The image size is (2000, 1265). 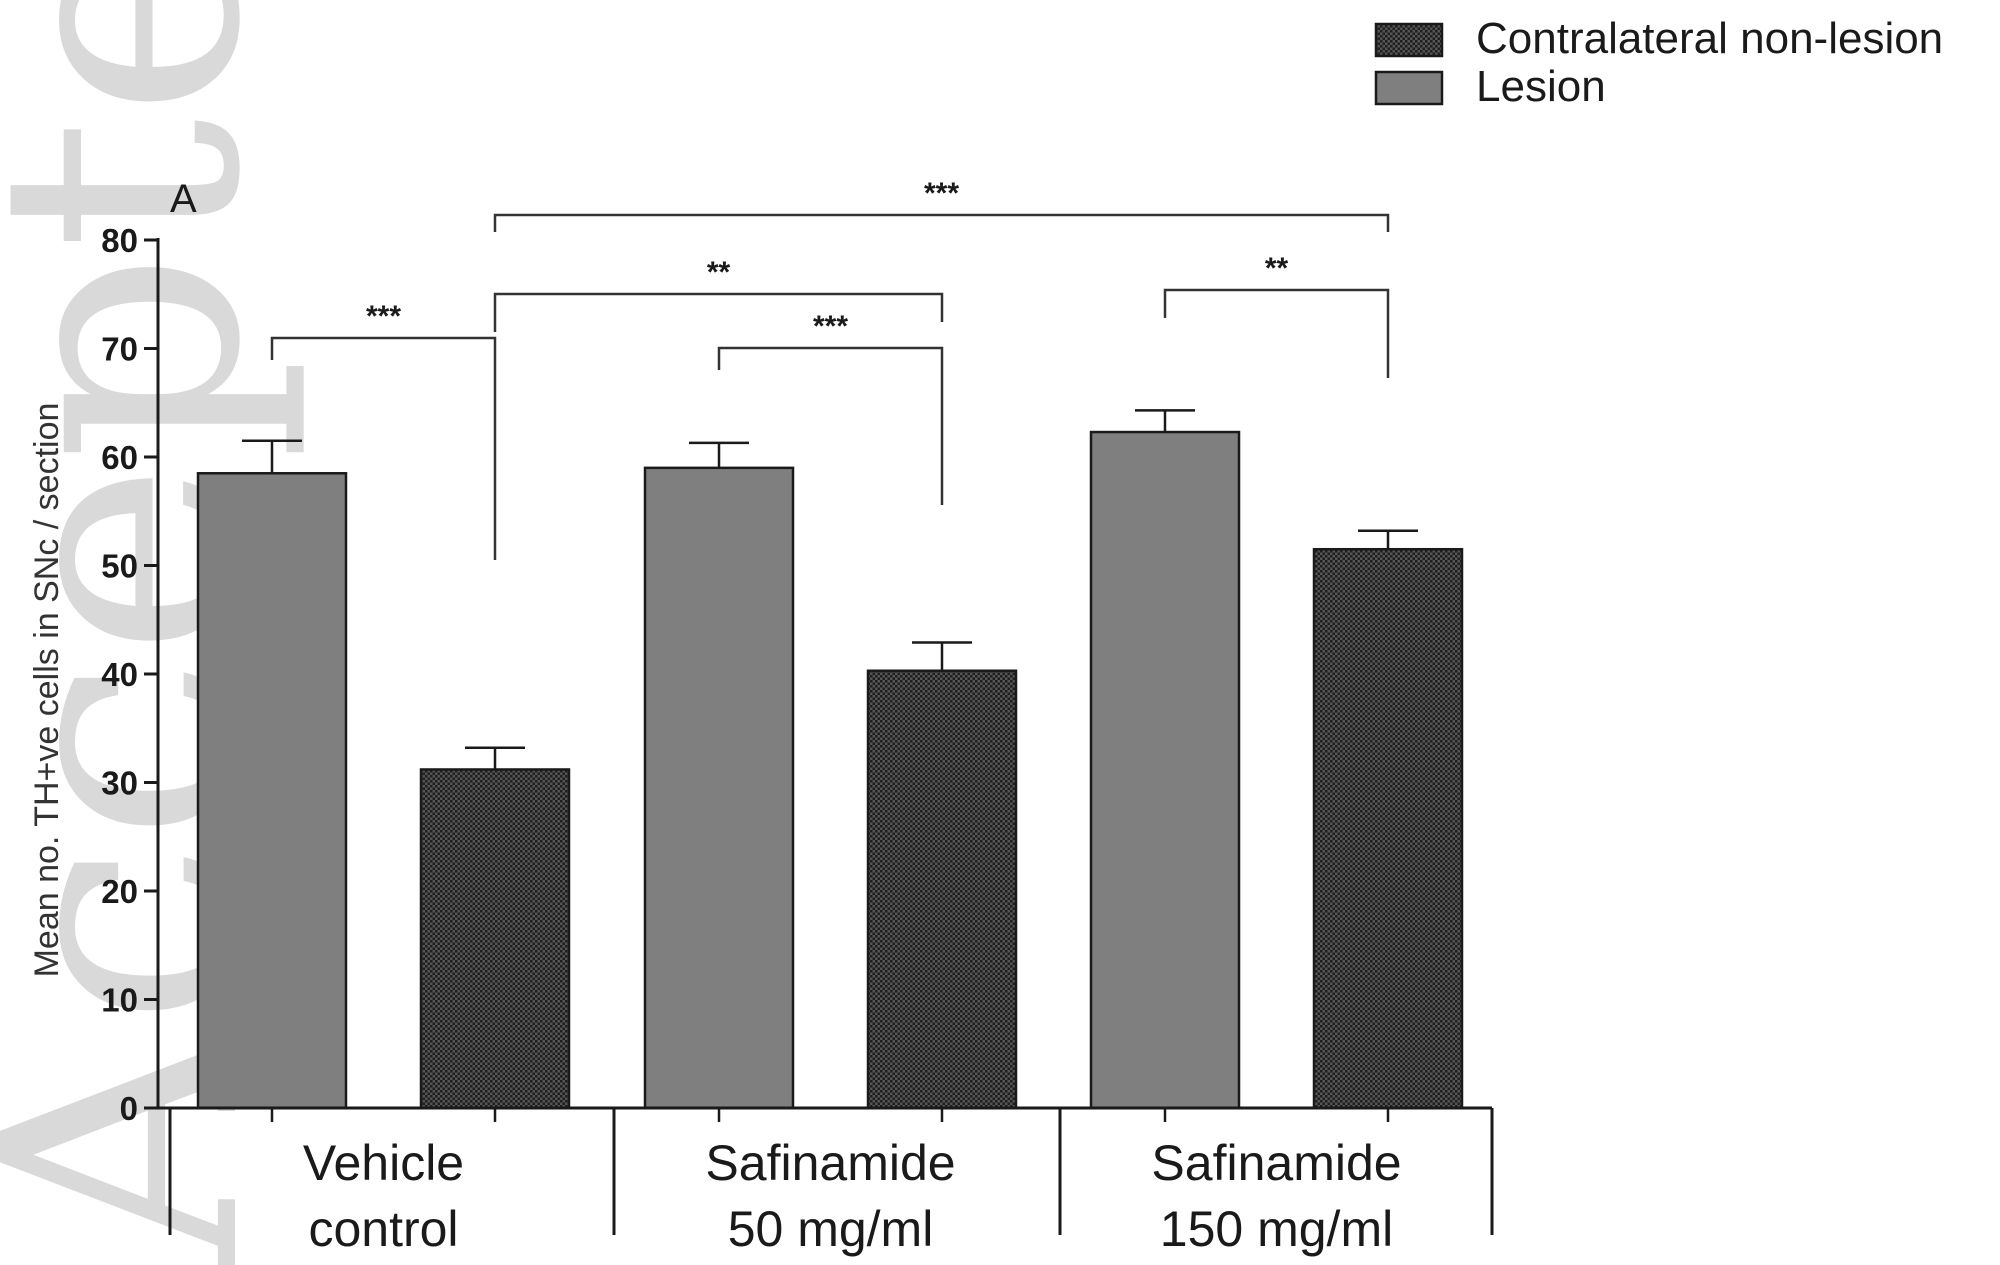 I want to click on y-axis-label: Mean no. TH+ve cells in SNc / section, so click(x=47, y=690).